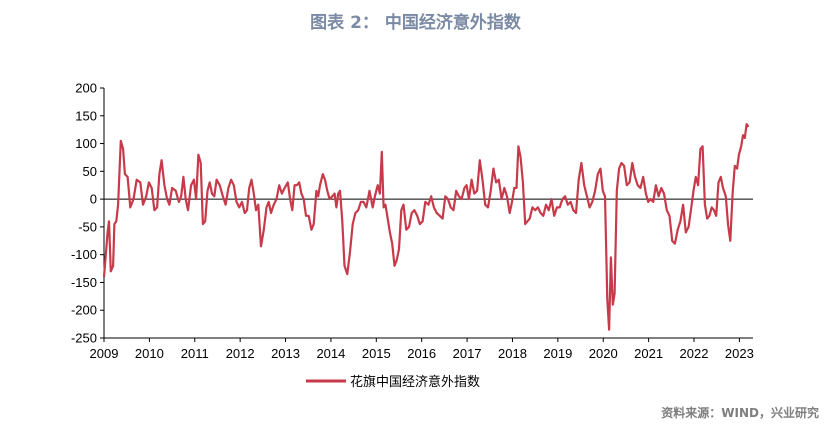  I want to click on legend-label: 花旗中国经济意外指数, so click(415, 382).